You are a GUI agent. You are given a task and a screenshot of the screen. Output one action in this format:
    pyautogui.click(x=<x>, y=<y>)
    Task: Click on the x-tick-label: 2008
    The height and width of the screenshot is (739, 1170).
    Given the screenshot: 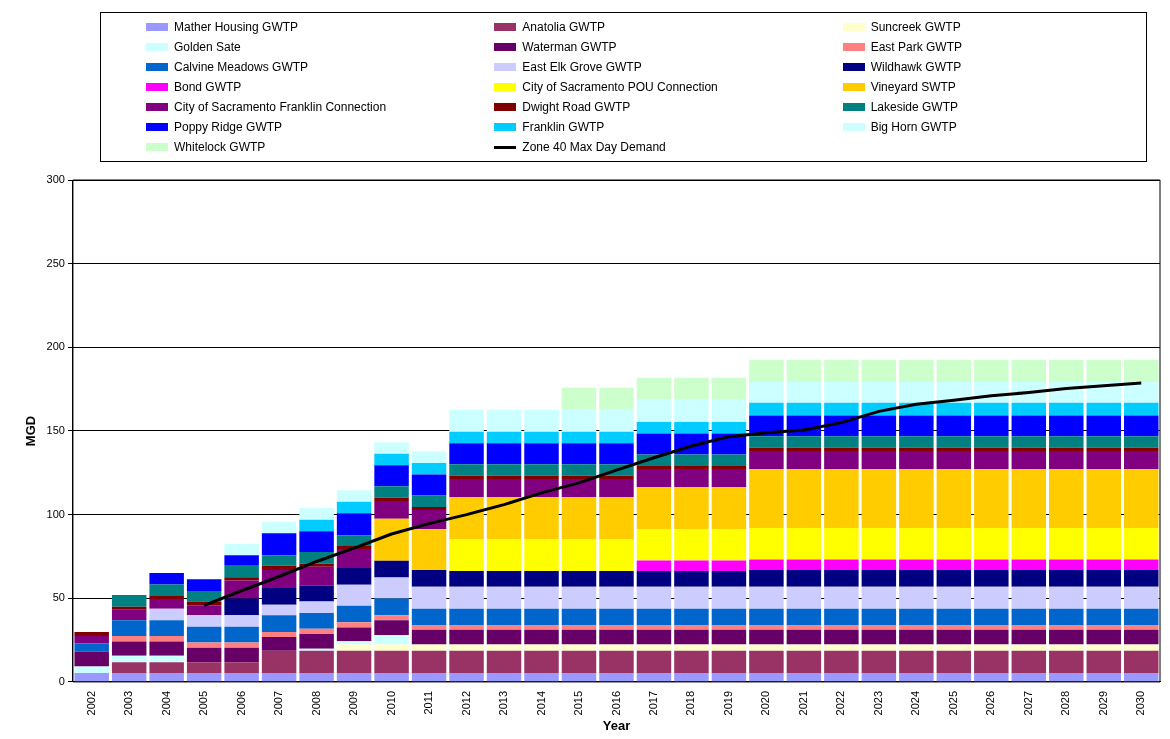 What is the action you would take?
    pyautogui.click(x=315, y=703)
    